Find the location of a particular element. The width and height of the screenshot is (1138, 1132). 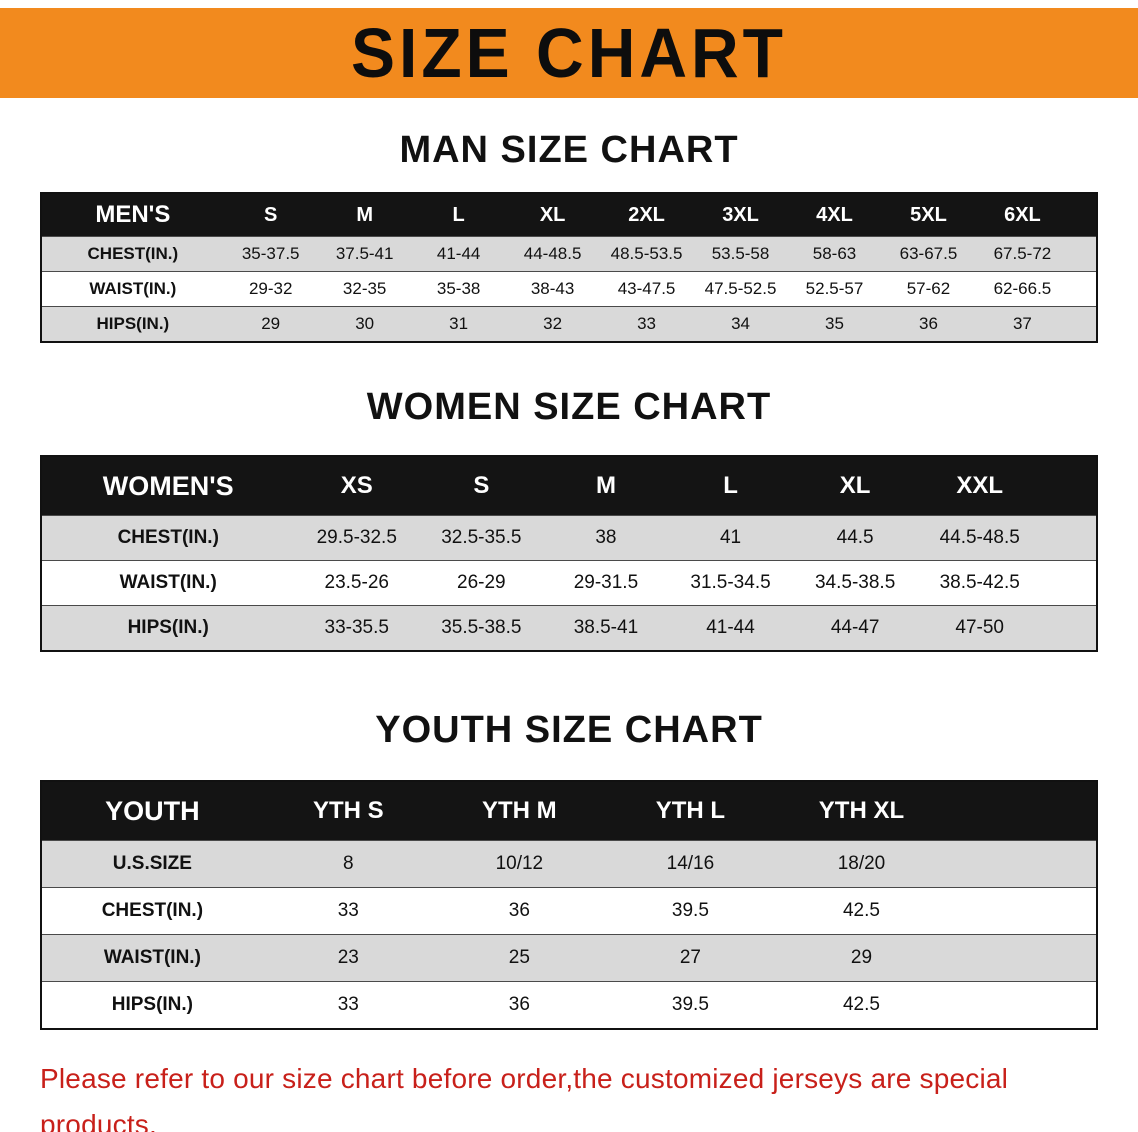

table-cell: 38-43 is located at coordinates (552, 289).